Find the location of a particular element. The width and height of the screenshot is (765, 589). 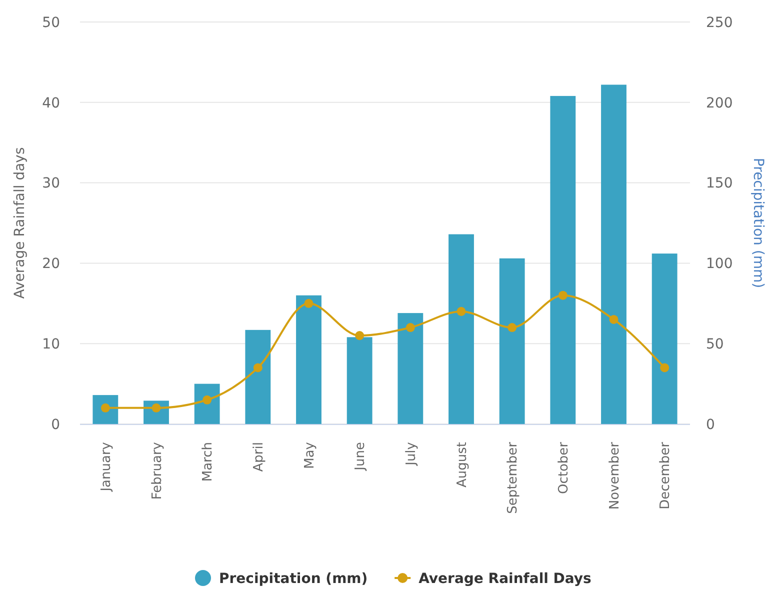

x-tick-label: August is located at coordinates (462, 465).